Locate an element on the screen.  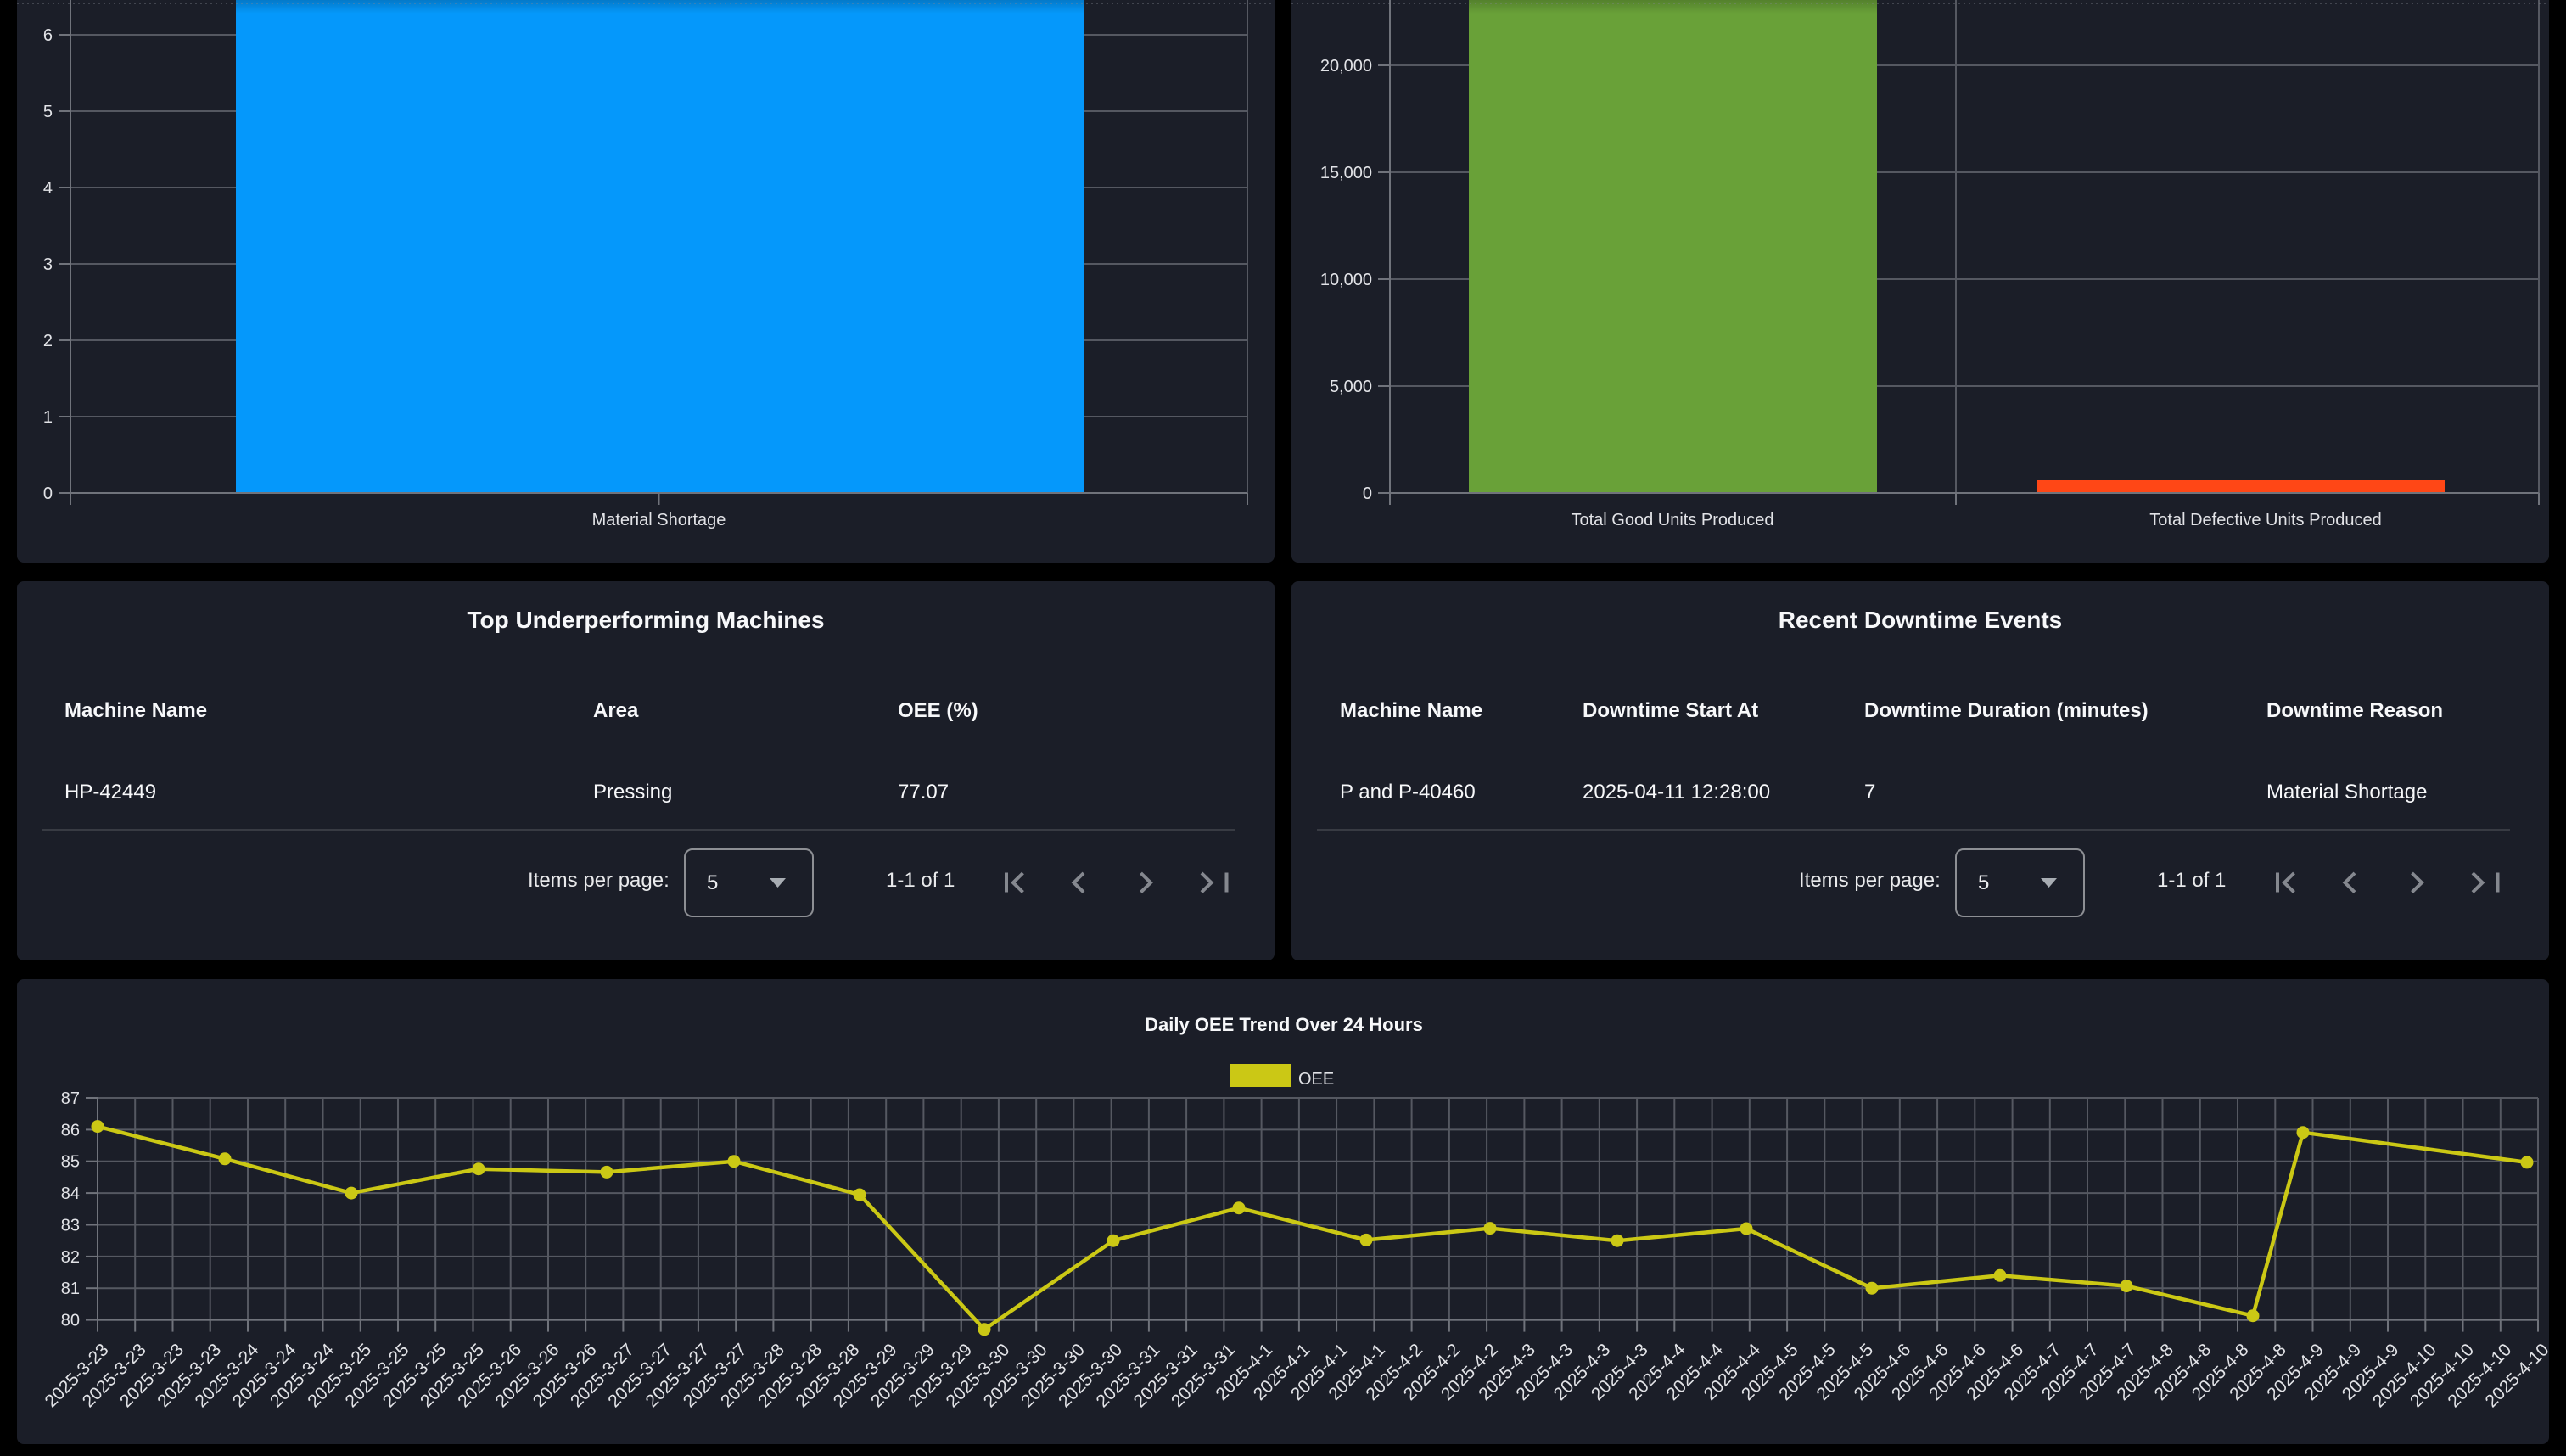
svg-text: Total Good Units Produced is located at coordinates (1672, 520).